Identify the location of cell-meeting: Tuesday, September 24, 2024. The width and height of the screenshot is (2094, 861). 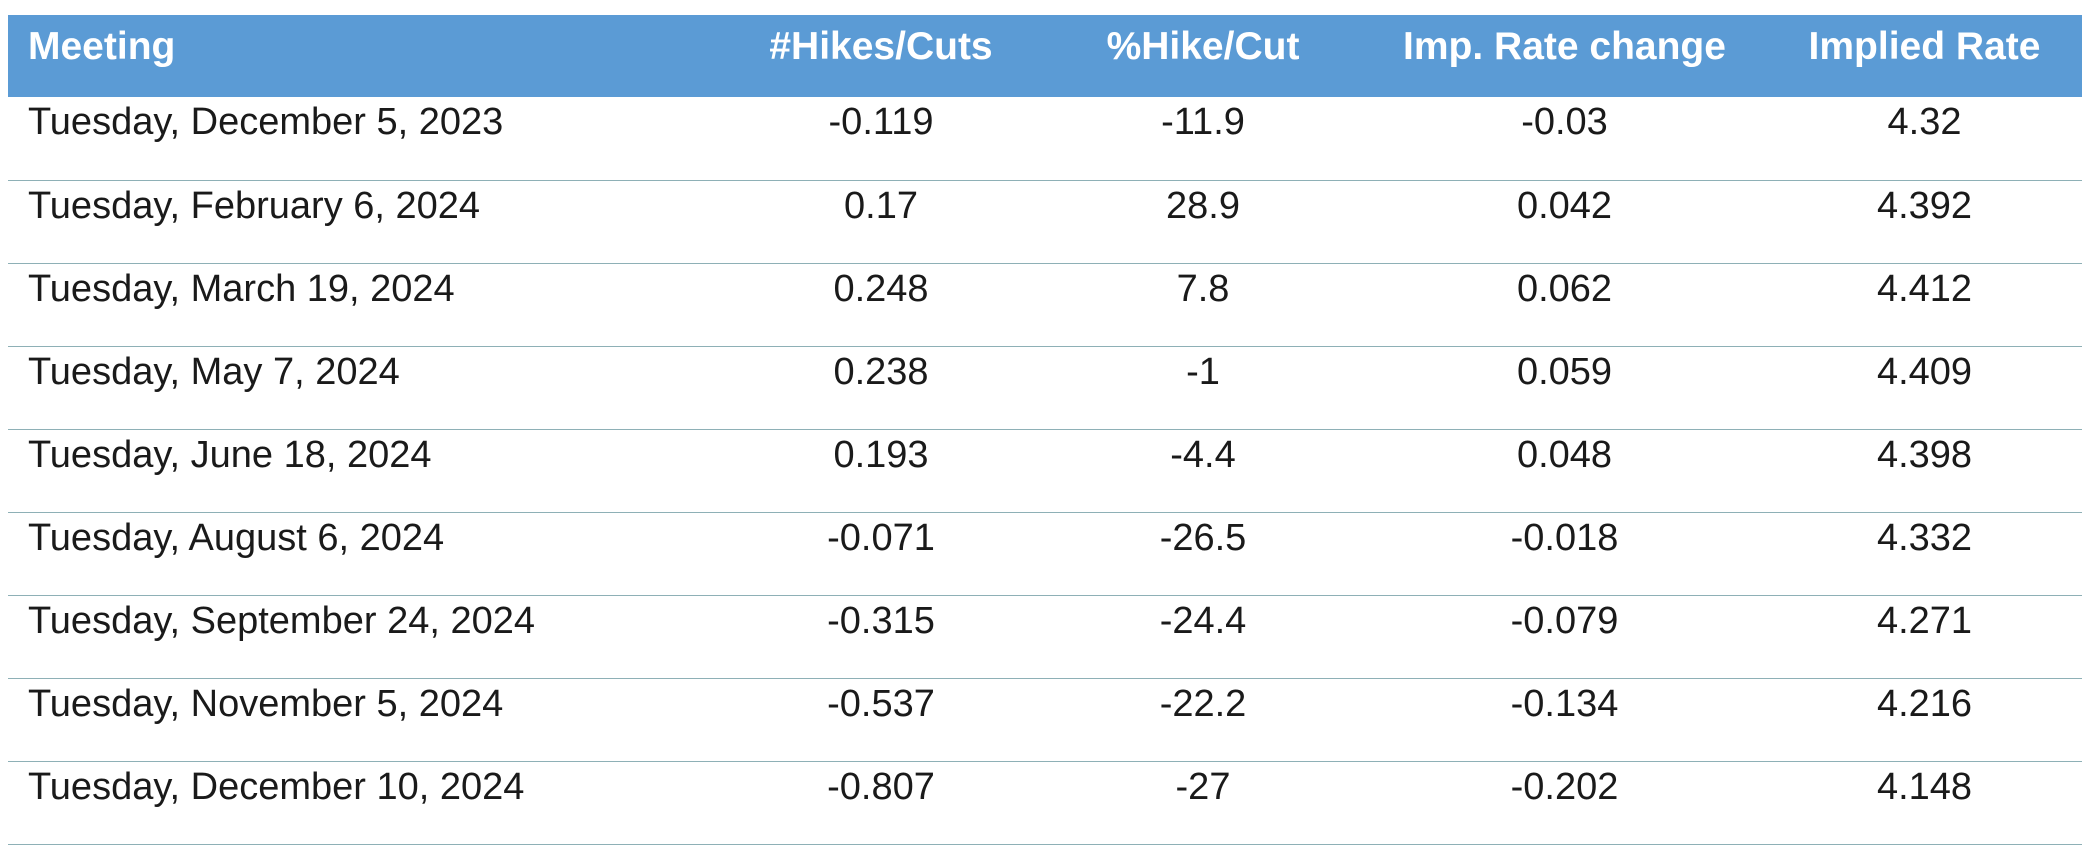
(281, 620).